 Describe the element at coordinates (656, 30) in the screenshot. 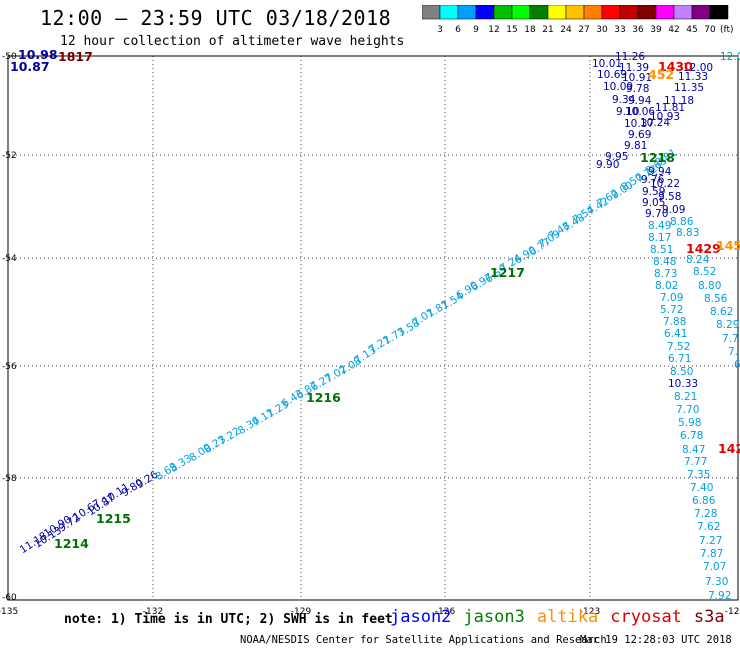

I see `legend-label: 39` at that location.